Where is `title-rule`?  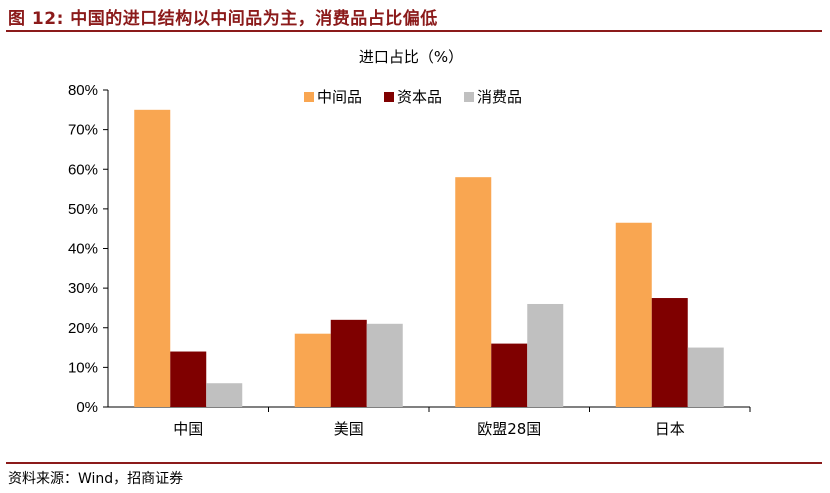 title-rule is located at coordinates (414, 31).